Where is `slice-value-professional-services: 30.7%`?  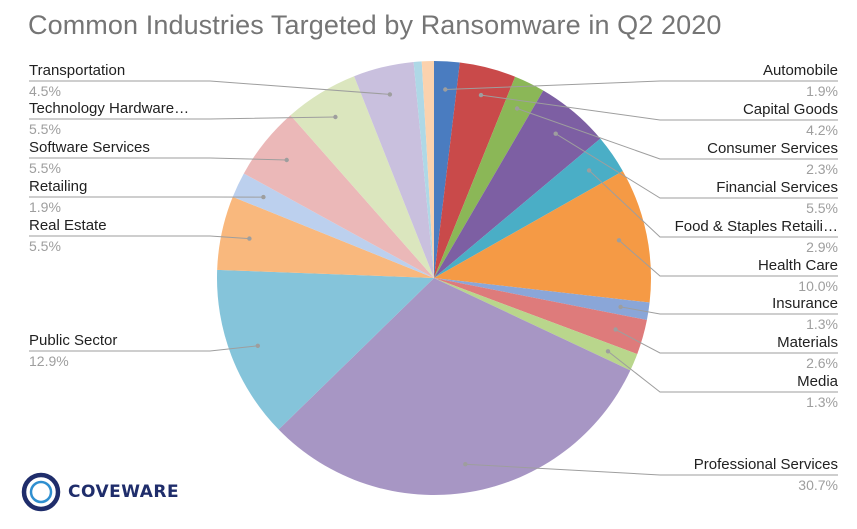 slice-value-professional-services: 30.7% is located at coordinates (818, 485).